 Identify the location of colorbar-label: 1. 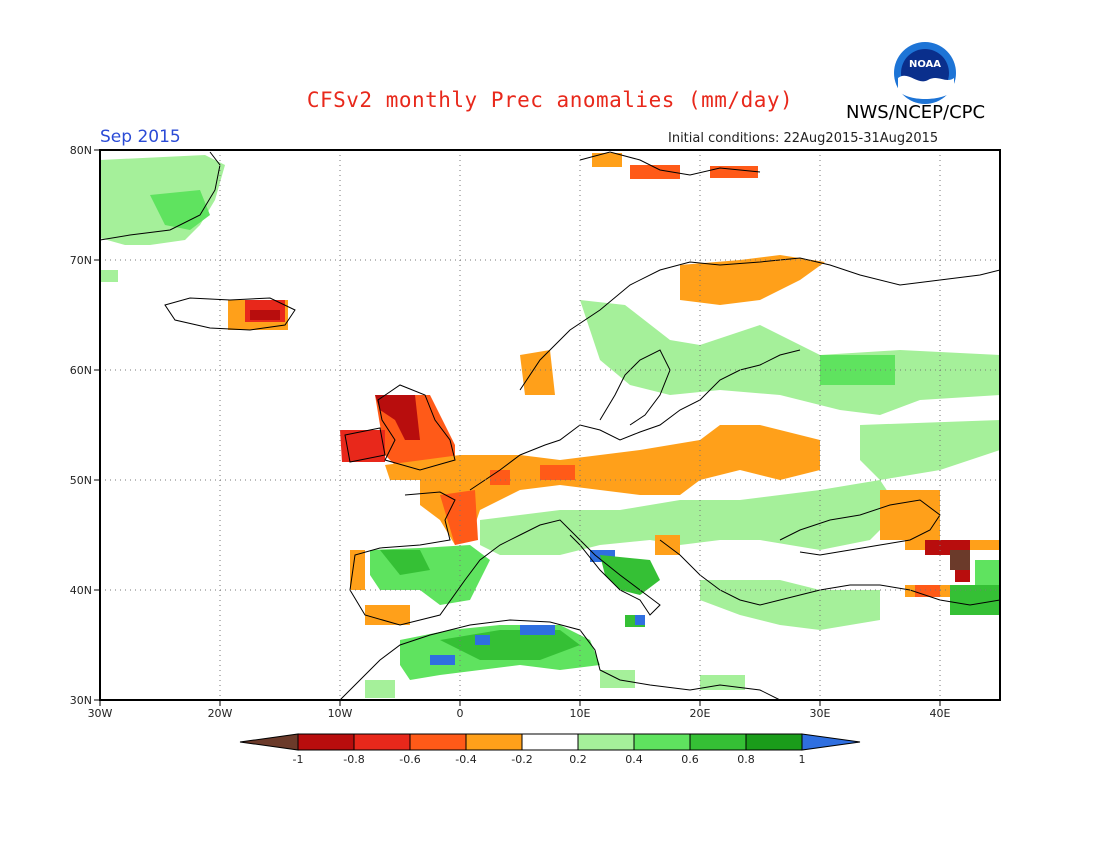
(802, 759).